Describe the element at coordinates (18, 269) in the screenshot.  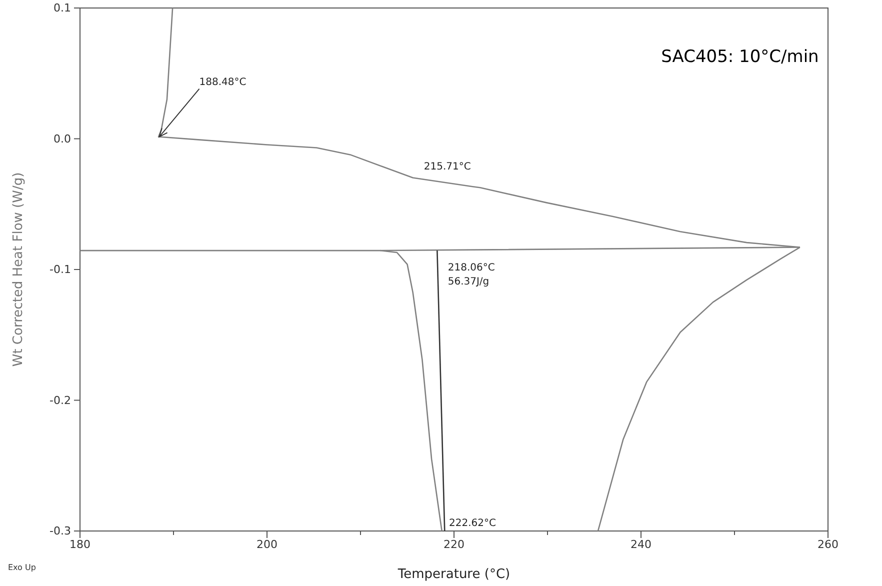
I see `y-axis-title: Wt Corrected Heat Flow (W/g)` at that location.